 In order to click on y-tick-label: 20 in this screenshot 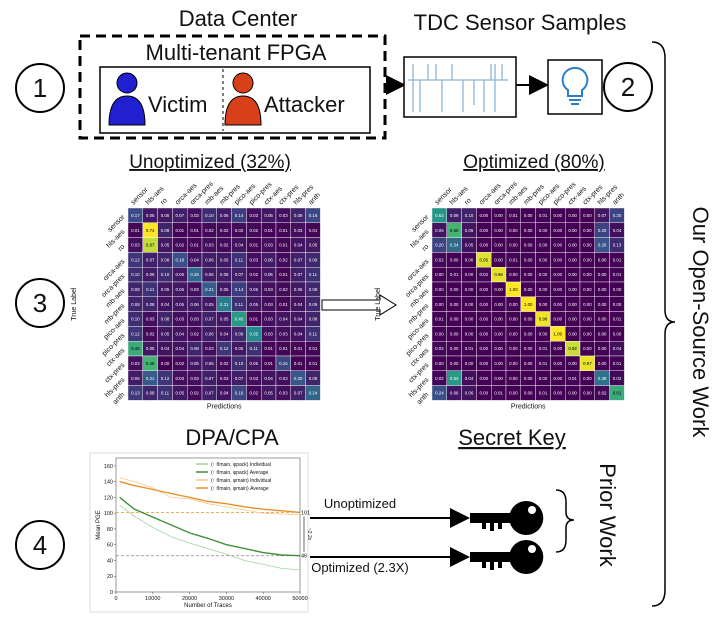, I will do `click(110, 577)`.